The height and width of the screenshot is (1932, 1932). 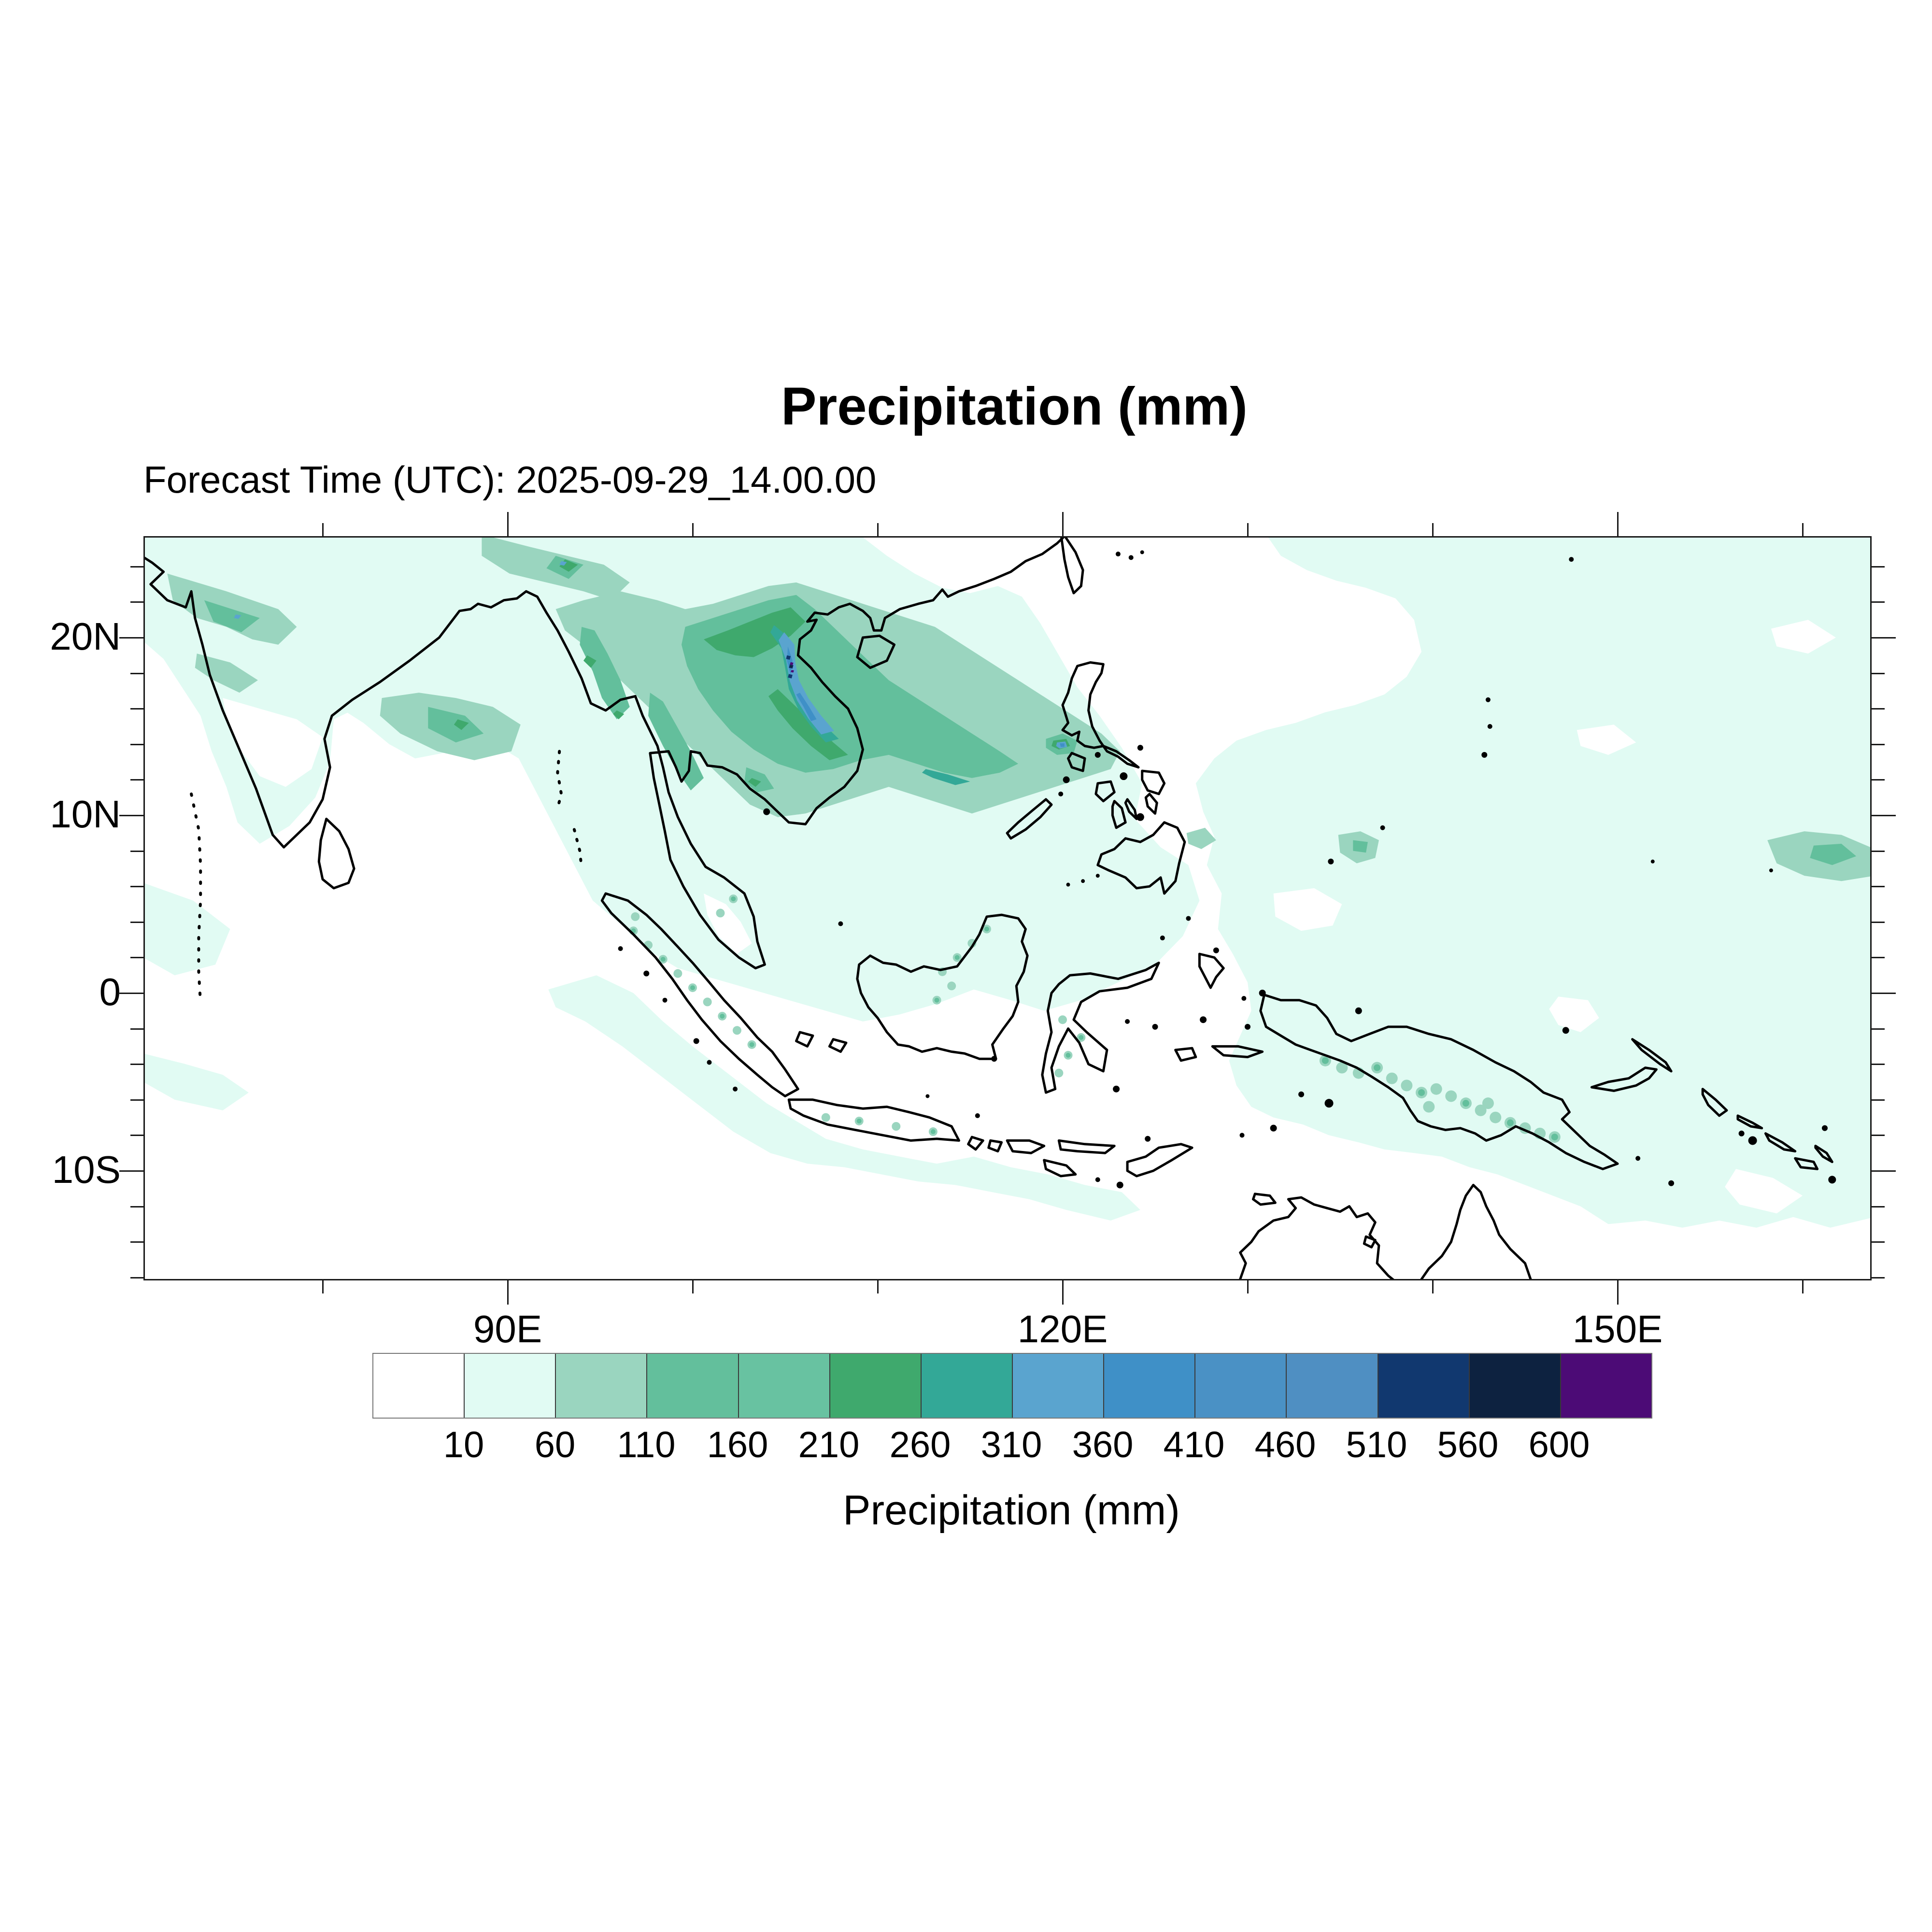 What do you see at coordinates (555, 1444) in the screenshot?
I see `colorbar-tick-number: 60` at bounding box center [555, 1444].